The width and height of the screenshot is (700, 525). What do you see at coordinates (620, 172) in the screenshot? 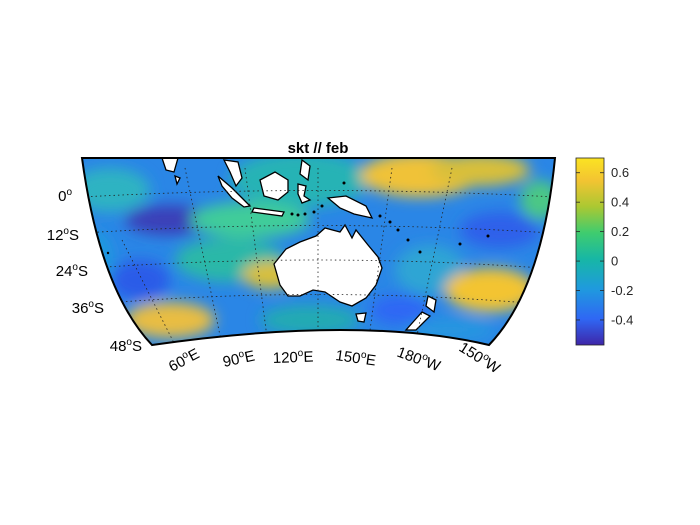
I see `colorbar-tick-label: 0.6` at bounding box center [620, 172].